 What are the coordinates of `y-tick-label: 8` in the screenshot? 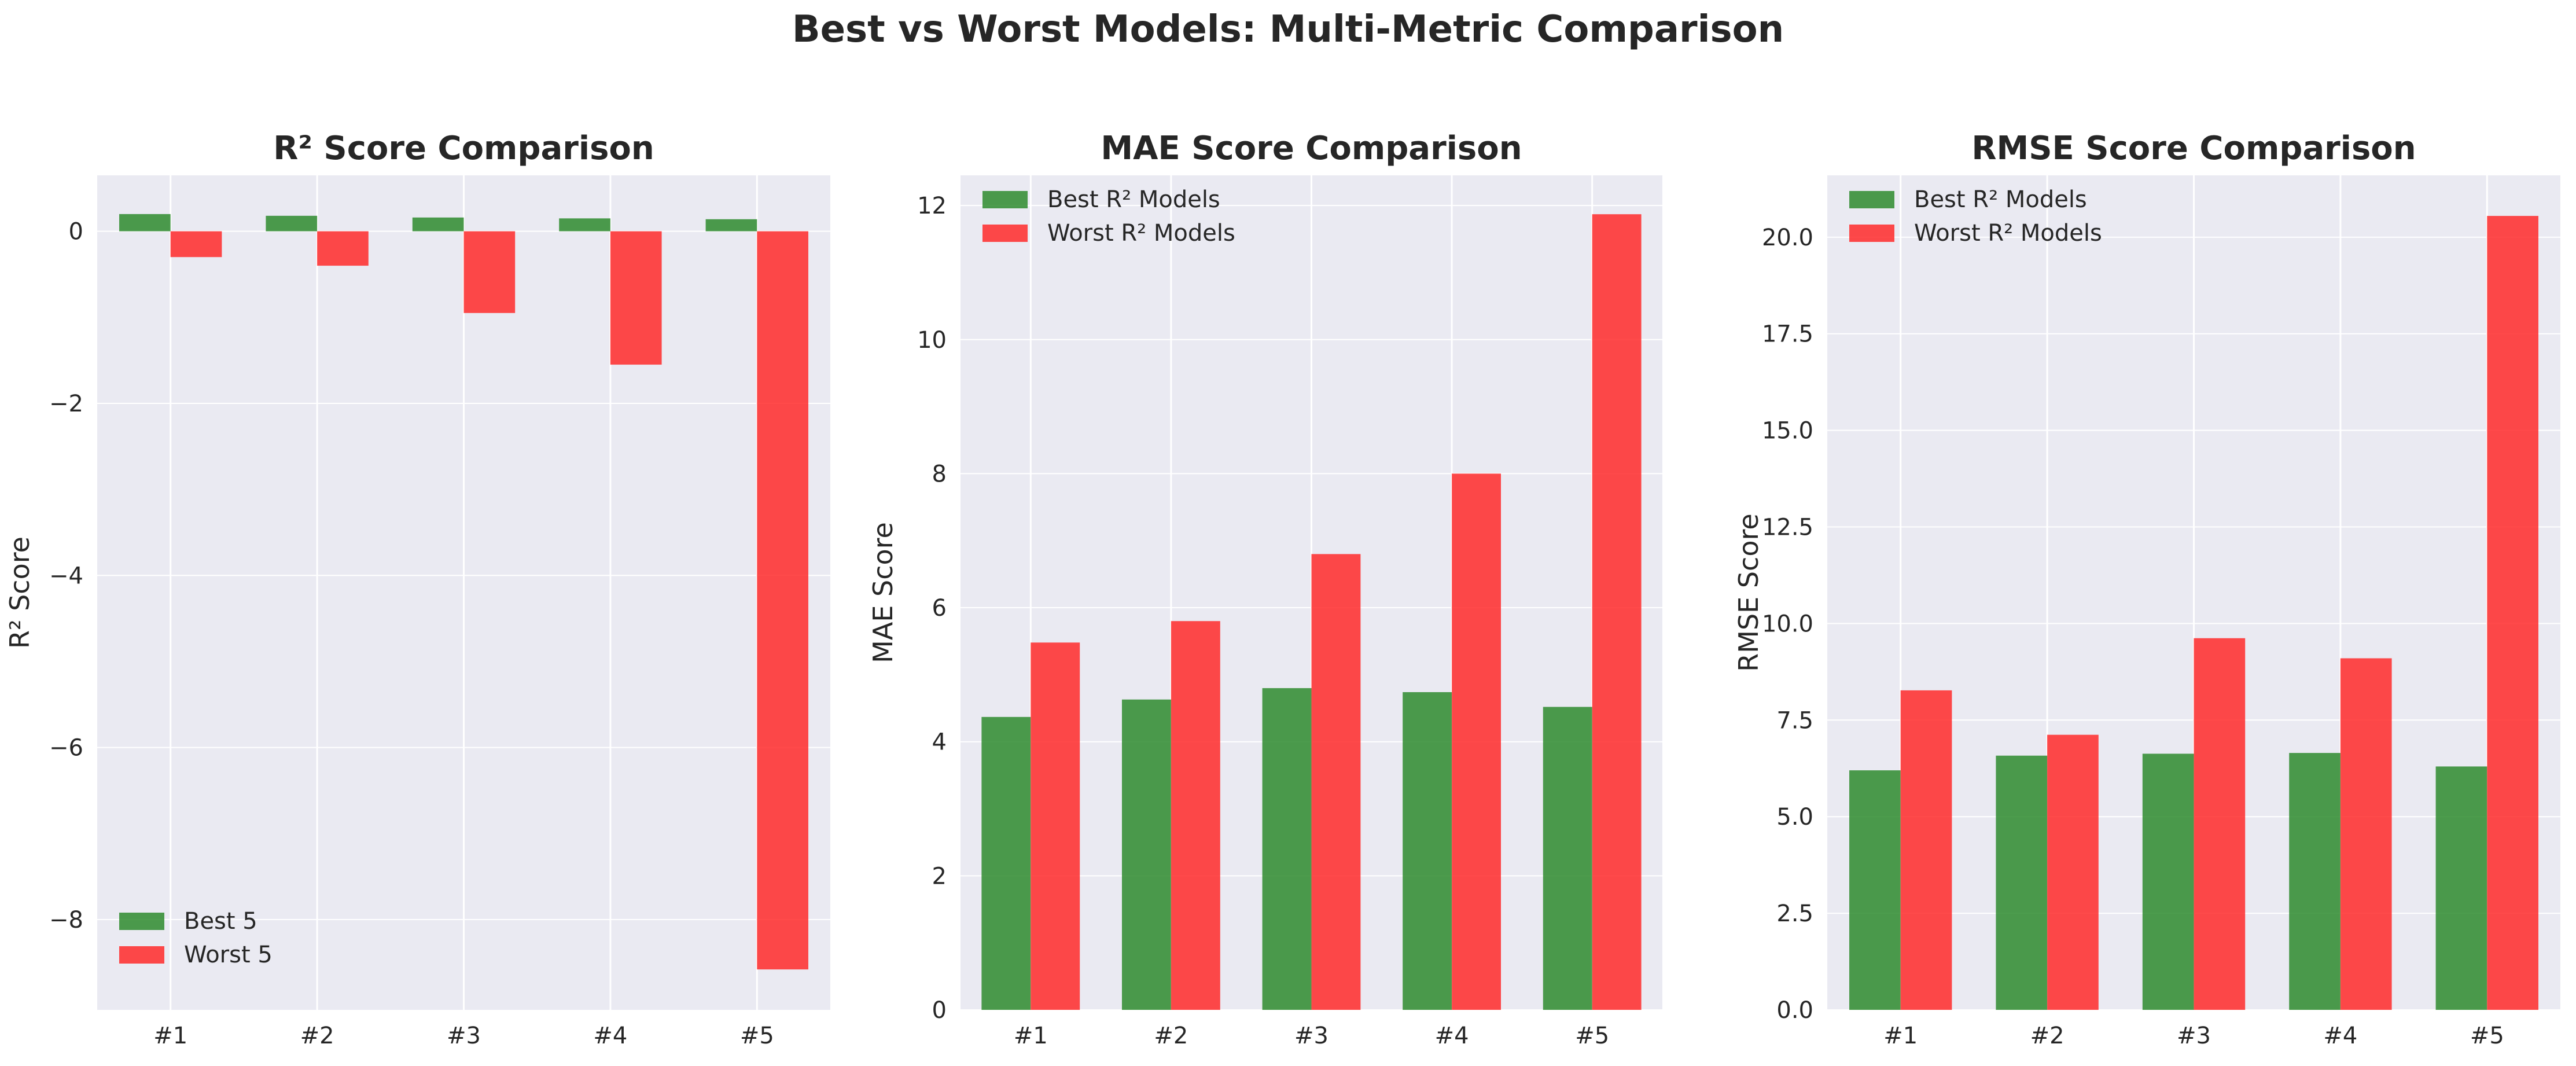 It's located at (939, 474).